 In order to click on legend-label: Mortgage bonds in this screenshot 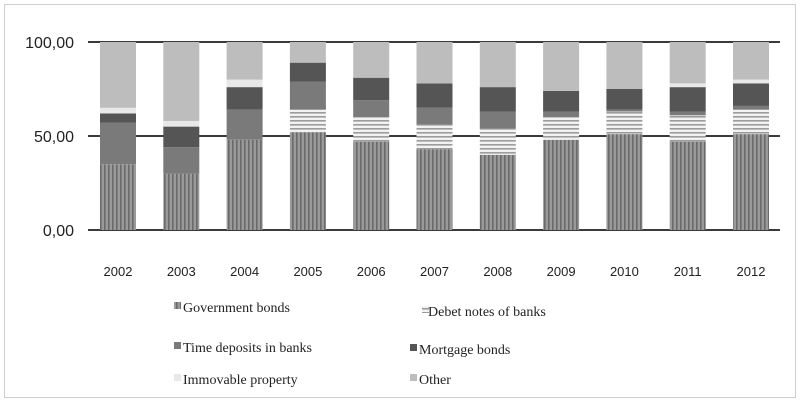, I will do `click(464, 350)`.